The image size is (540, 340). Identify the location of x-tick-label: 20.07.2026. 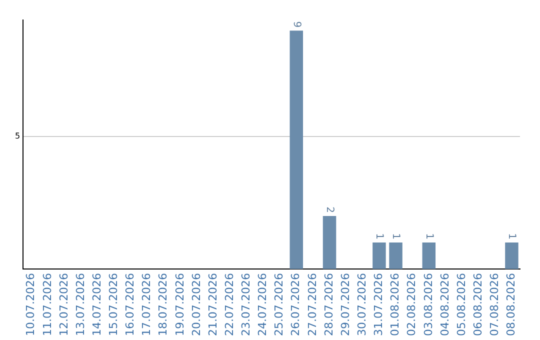
(196, 304).